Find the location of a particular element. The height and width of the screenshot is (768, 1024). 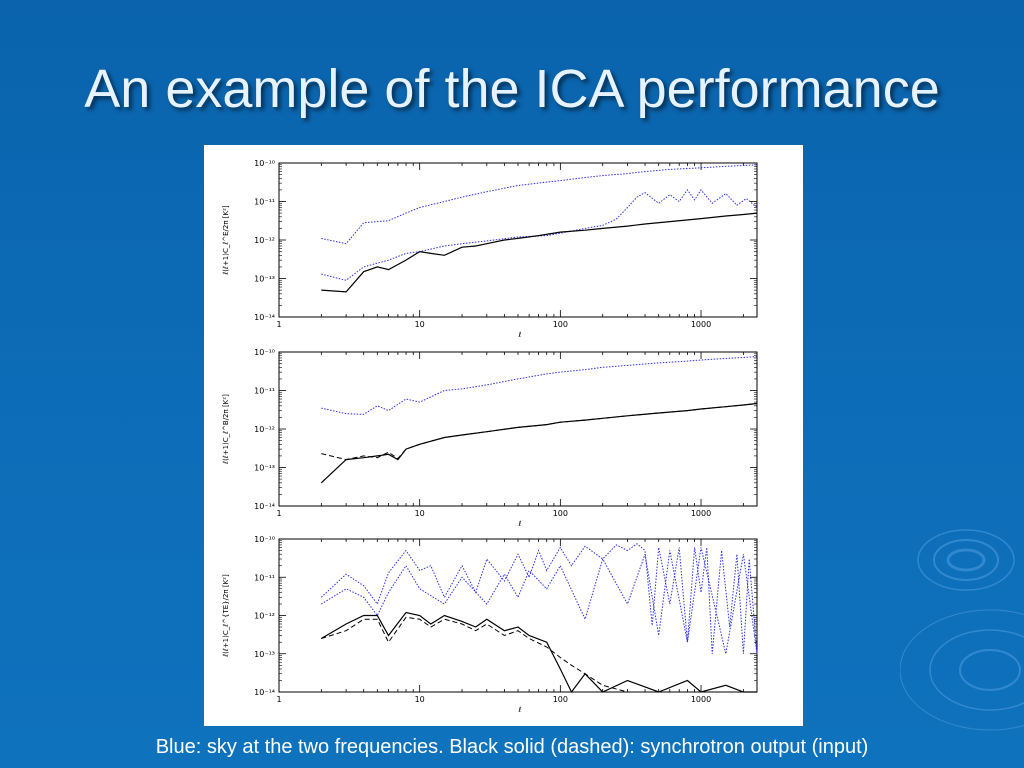

x-tick-label-2: 10 is located at coordinates (420, 513).